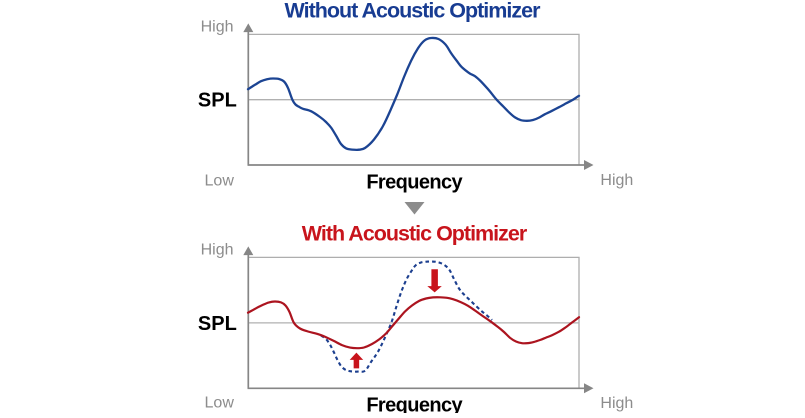  What do you see at coordinates (413, 11) in the screenshot?
I see `svg-text: Without Acoustic Optimizer` at bounding box center [413, 11].